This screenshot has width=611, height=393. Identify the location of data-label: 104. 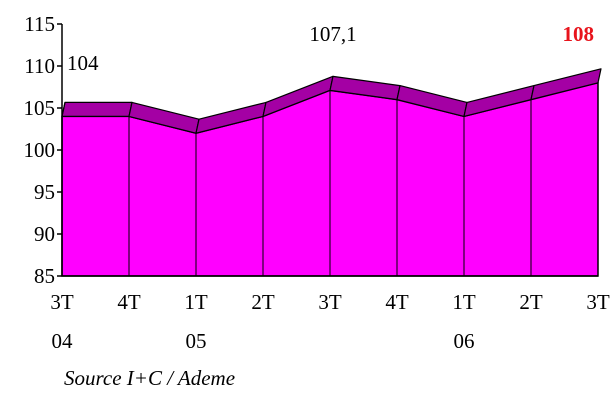
(83, 63).